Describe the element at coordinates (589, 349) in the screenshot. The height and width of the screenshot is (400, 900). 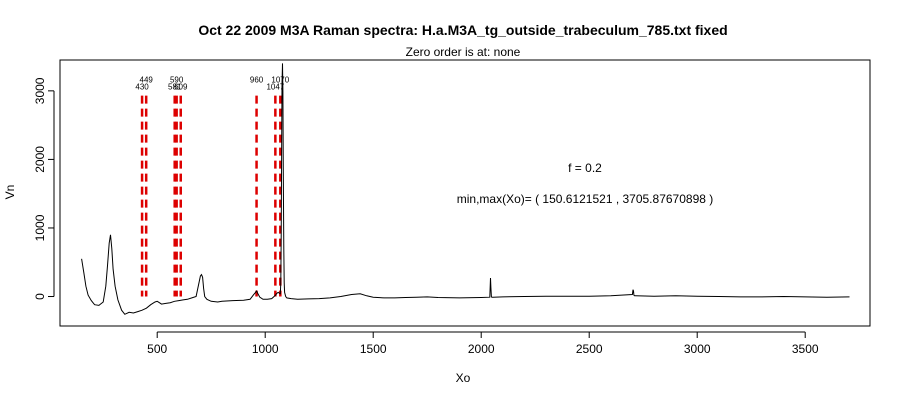
I see `x-tick-label: 2500` at that location.